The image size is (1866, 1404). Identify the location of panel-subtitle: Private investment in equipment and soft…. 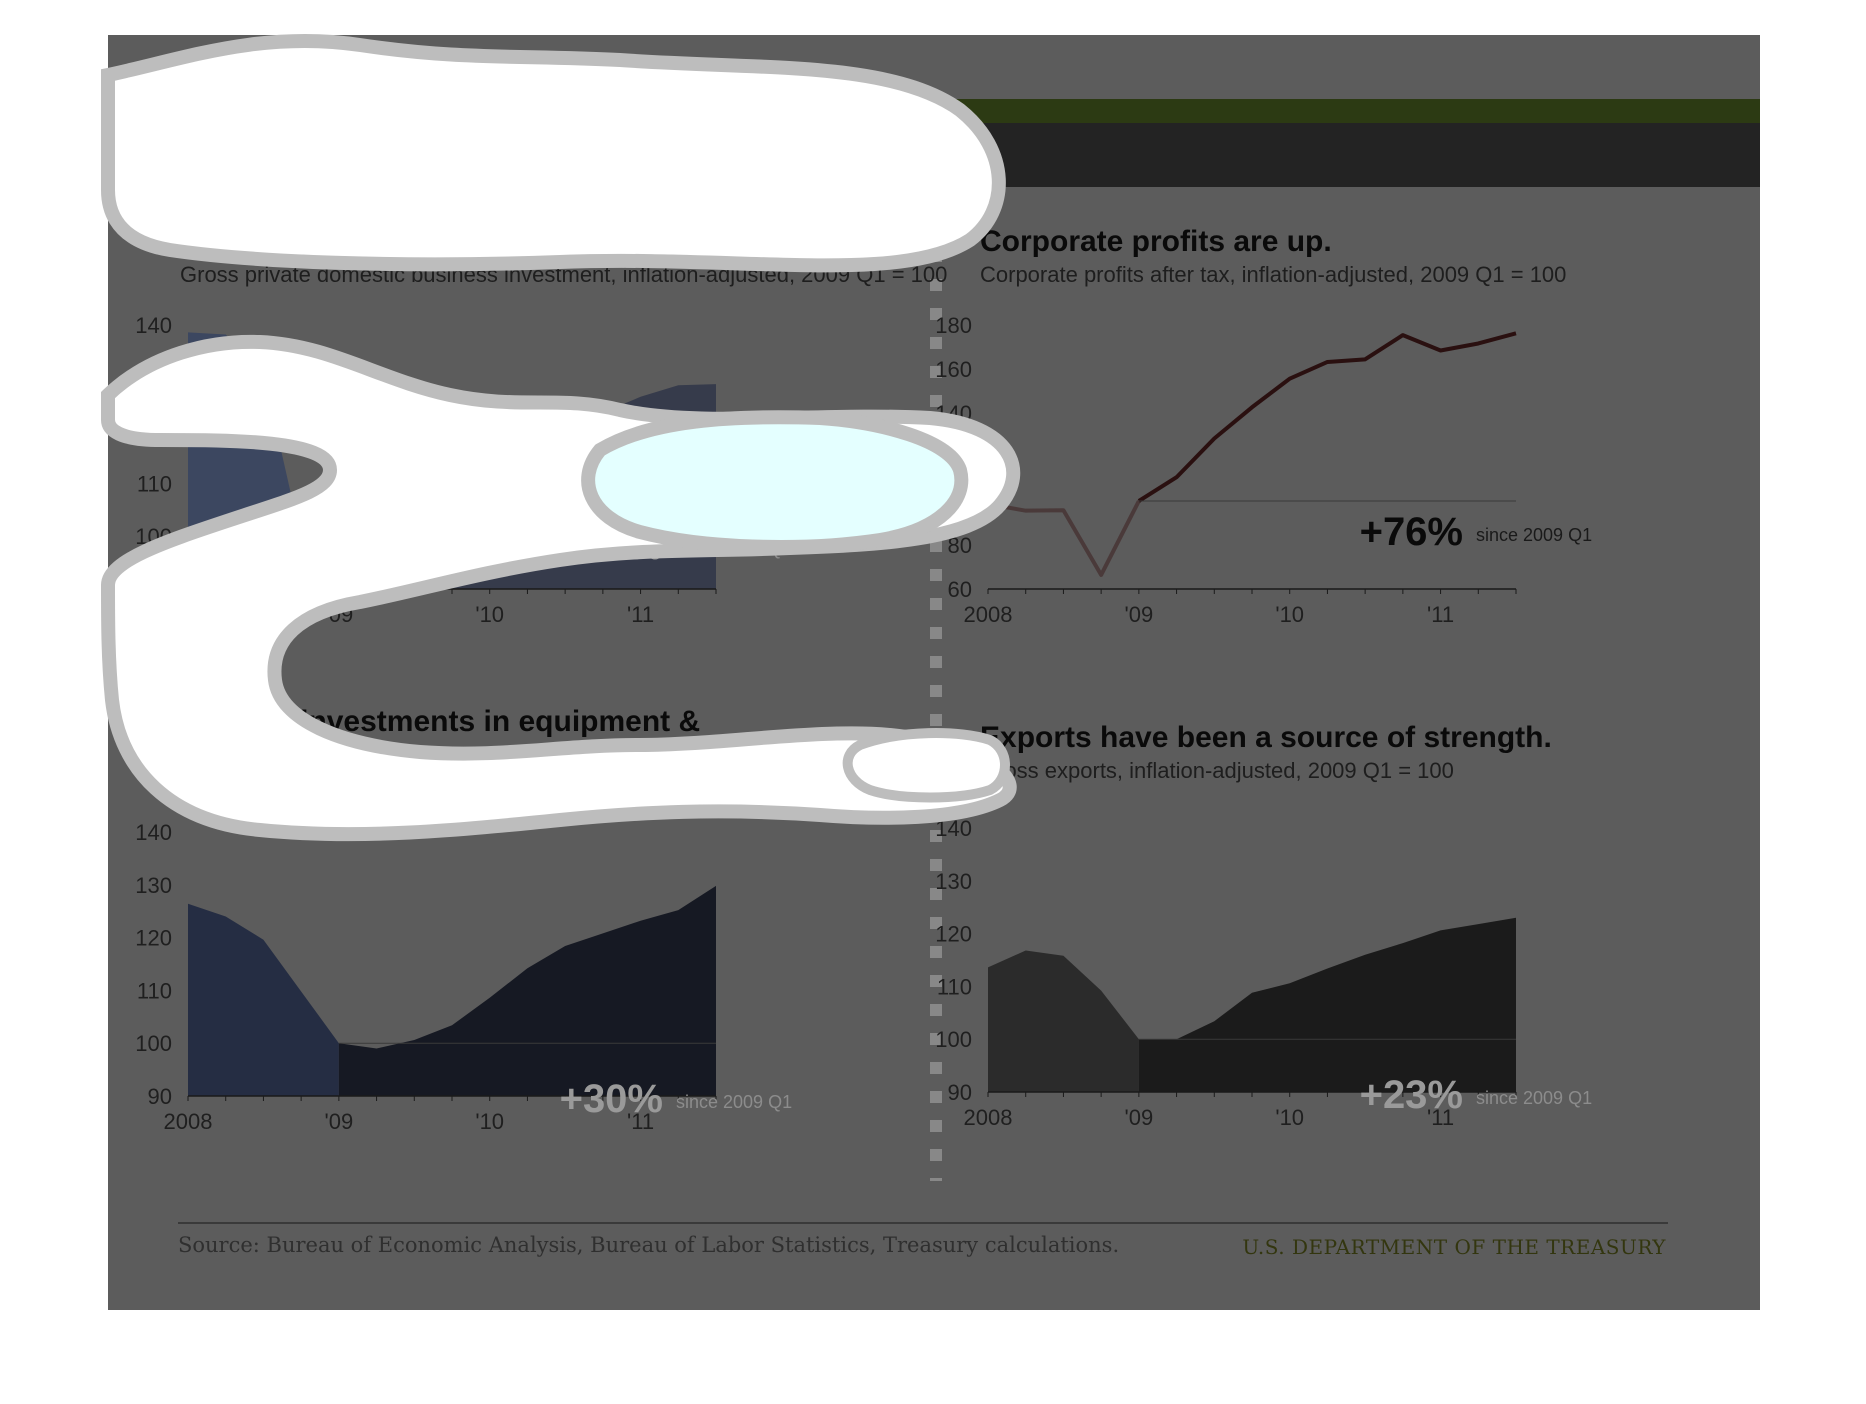
(571, 792).